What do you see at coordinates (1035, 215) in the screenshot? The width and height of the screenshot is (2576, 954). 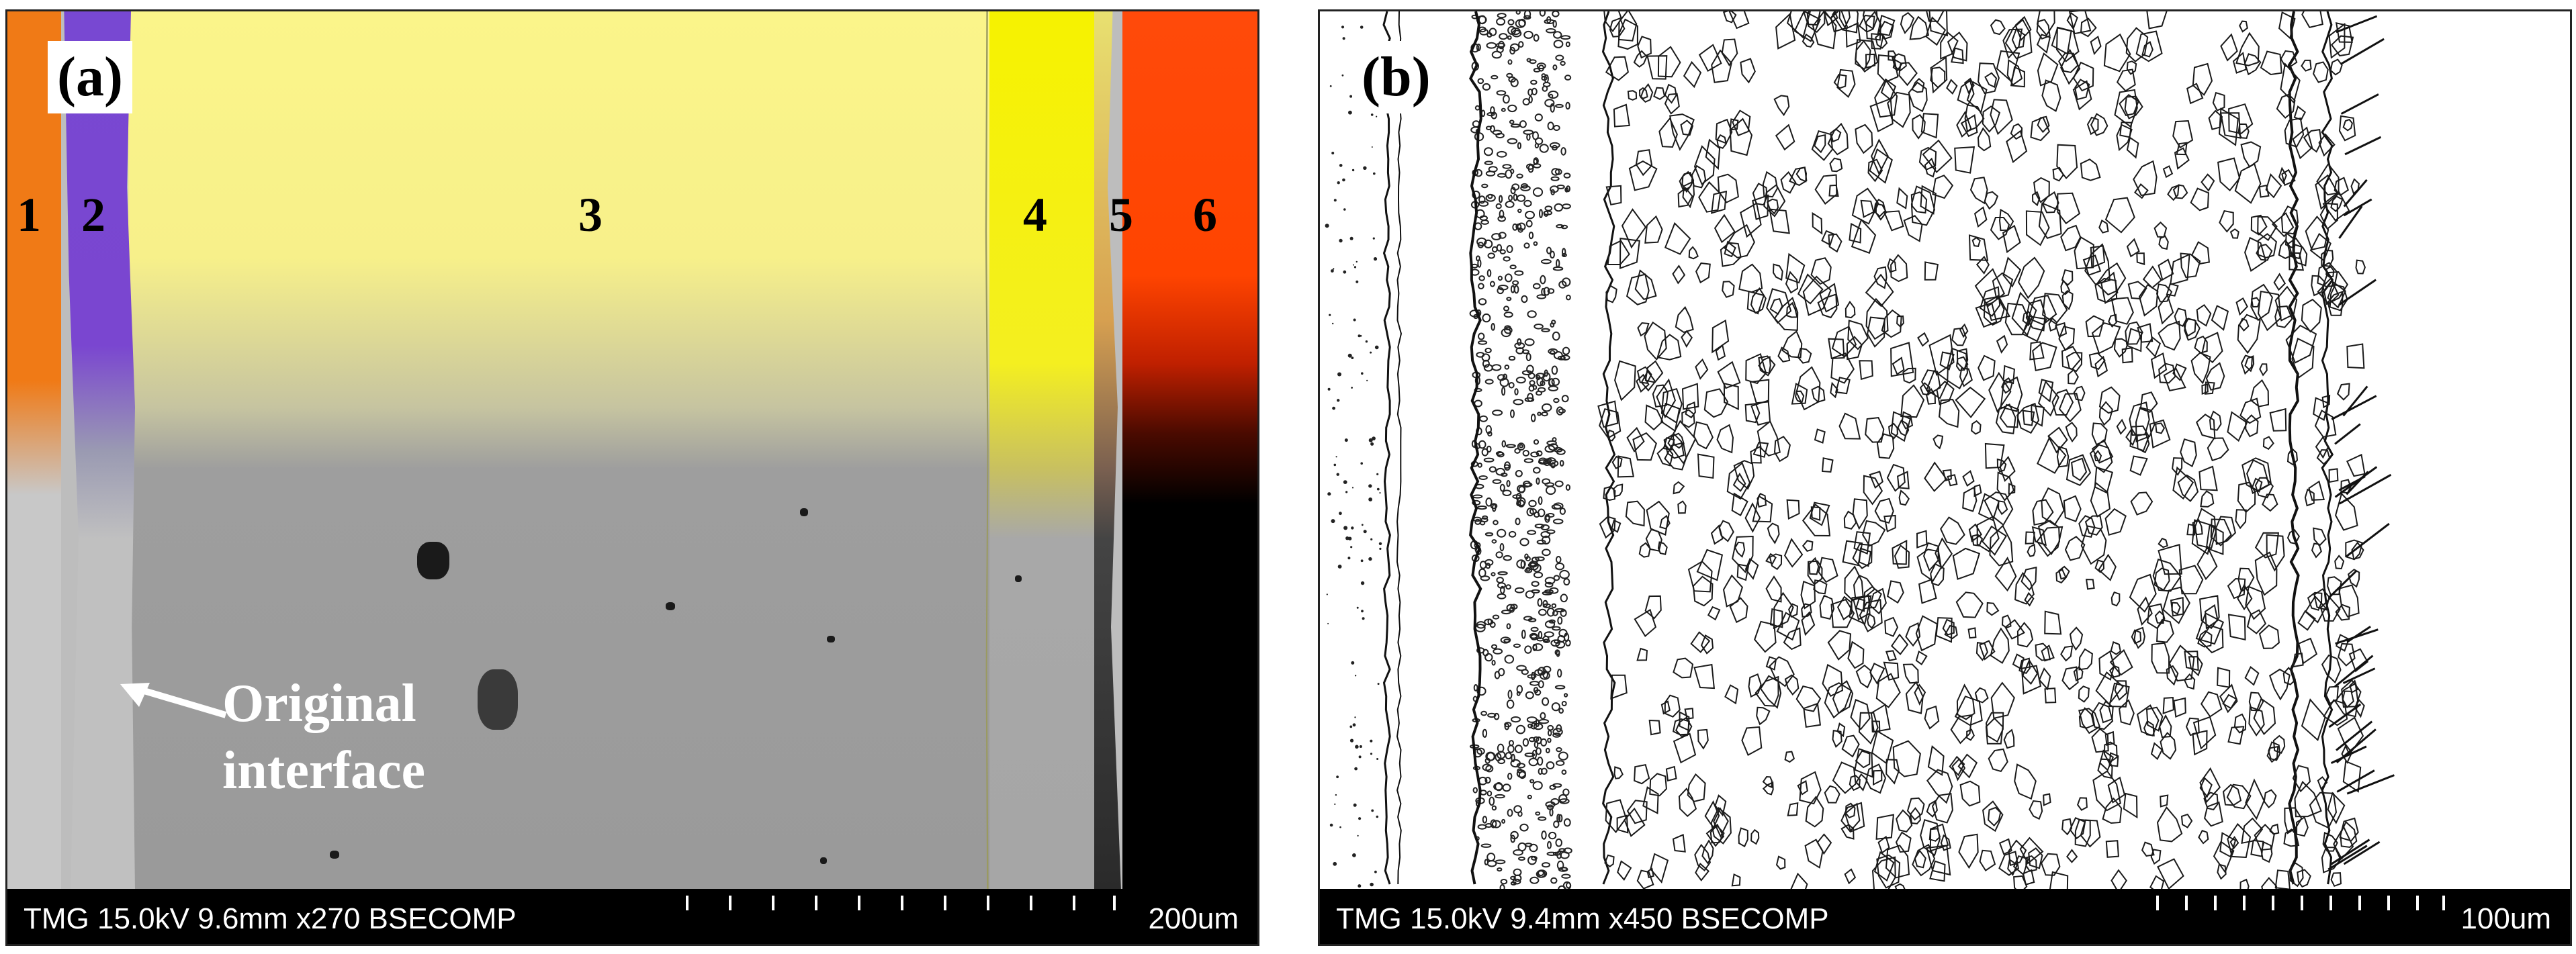 I see `layer-number-4: 4` at bounding box center [1035, 215].